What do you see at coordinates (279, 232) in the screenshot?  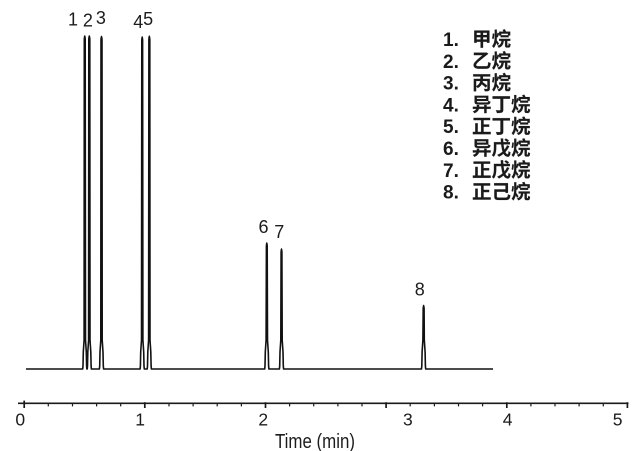 I see `svg-text: 7` at bounding box center [279, 232].